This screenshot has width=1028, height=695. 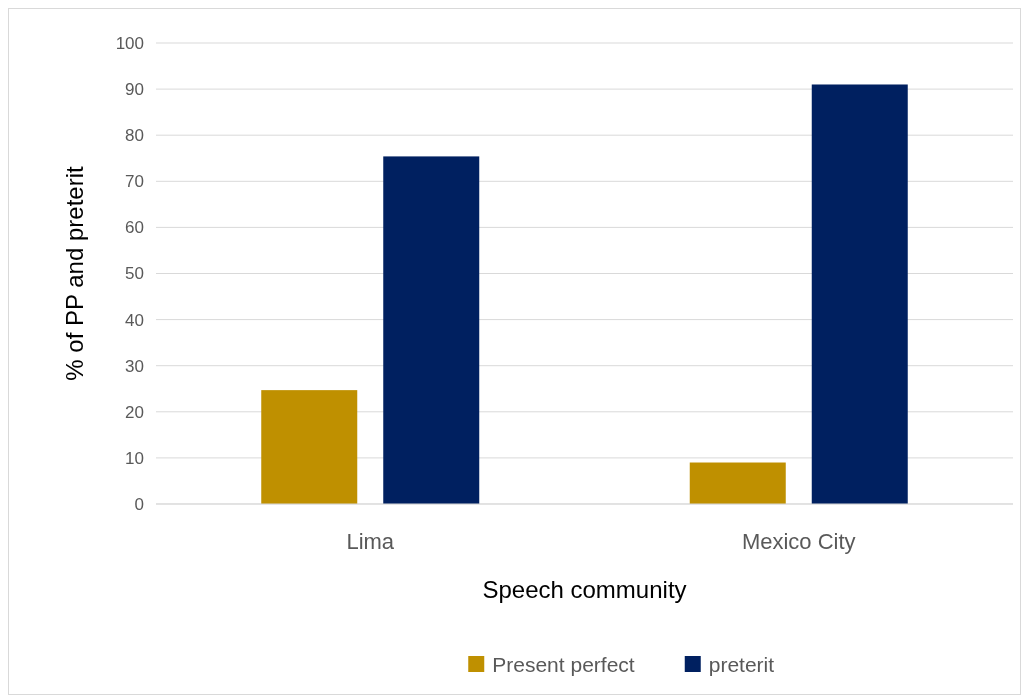 I want to click on y-tick-label: 90, so click(x=134, y=90).